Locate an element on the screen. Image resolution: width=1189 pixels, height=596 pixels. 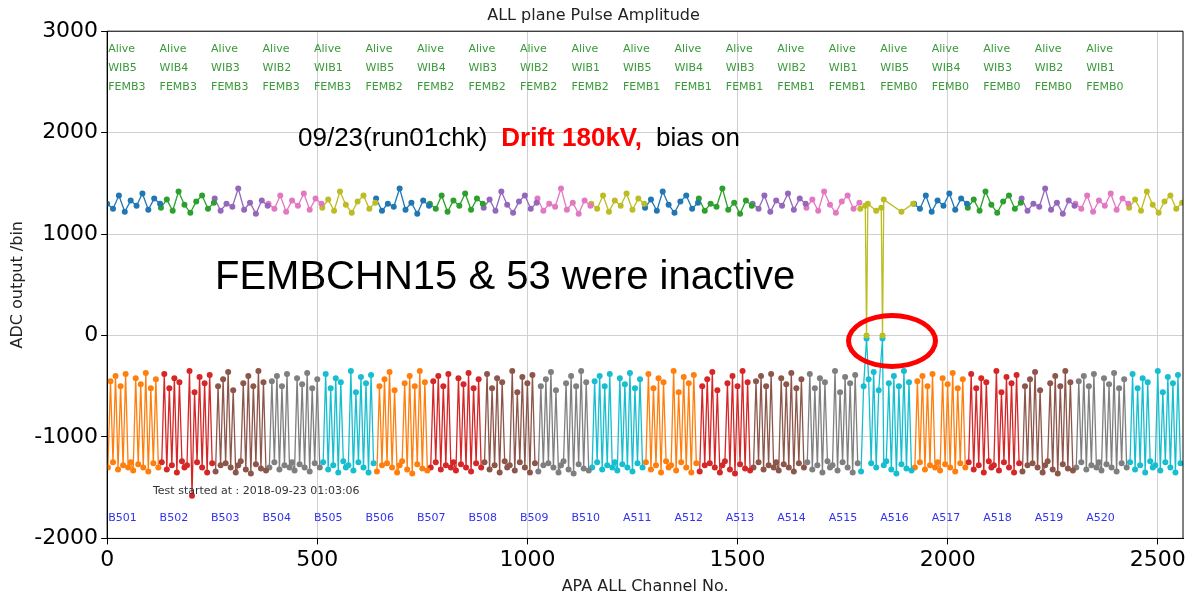
annotation: B504 is located at coordinates (277, 518).